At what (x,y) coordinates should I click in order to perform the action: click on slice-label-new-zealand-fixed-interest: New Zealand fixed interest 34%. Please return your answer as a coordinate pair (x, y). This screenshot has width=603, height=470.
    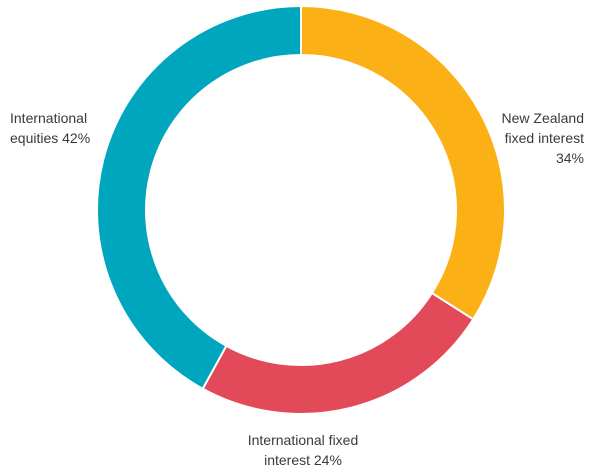
    Looking at the image, I should click on (514, 138).